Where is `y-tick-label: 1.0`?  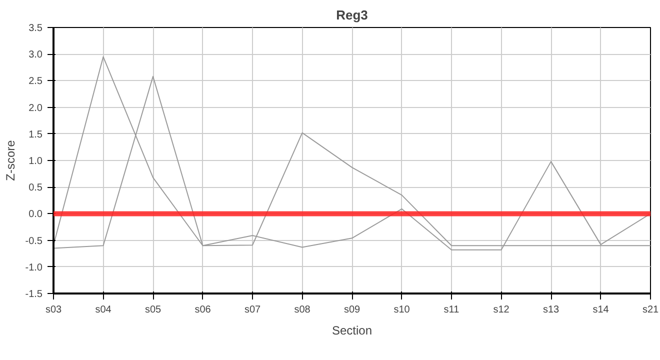
y-tick-label: 1.0 is located at coordinates (35, 161).